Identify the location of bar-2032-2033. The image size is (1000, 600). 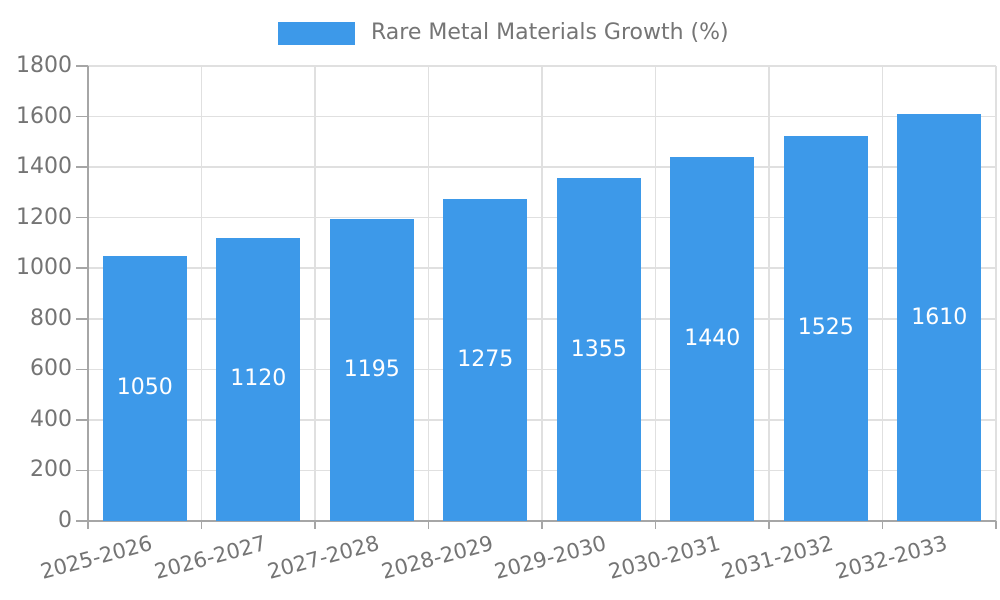
(939, 317).